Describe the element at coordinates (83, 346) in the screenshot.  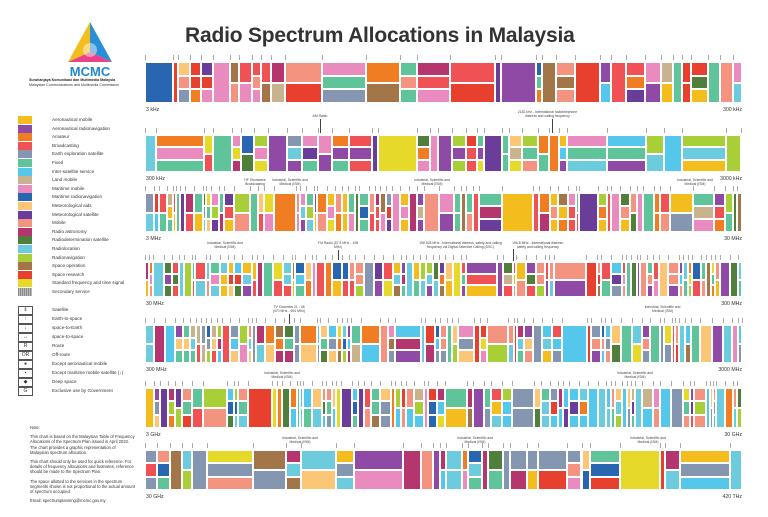
I see `legend-symbol-item: R Route` at that location.